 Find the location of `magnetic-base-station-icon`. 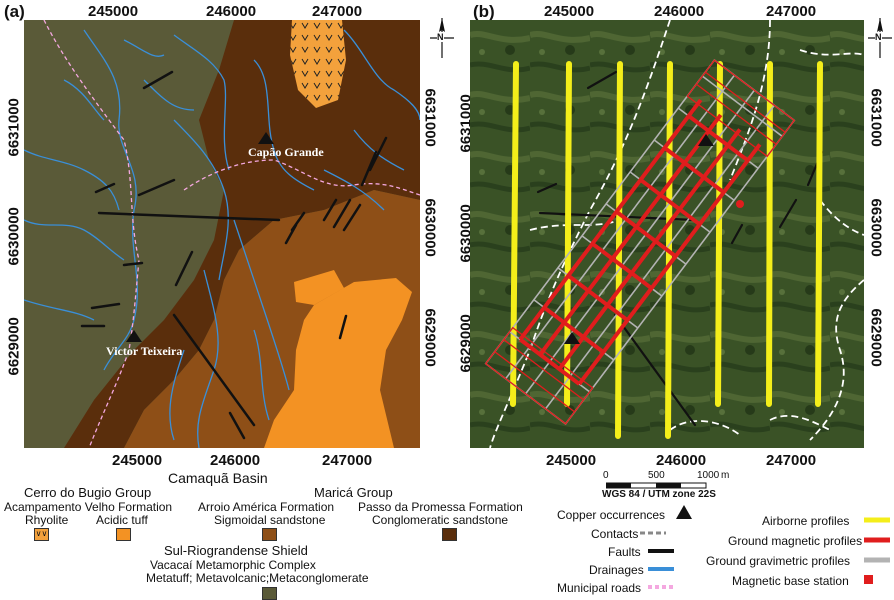

magnetic-base-station-icon is located at coordinates (740, 204).